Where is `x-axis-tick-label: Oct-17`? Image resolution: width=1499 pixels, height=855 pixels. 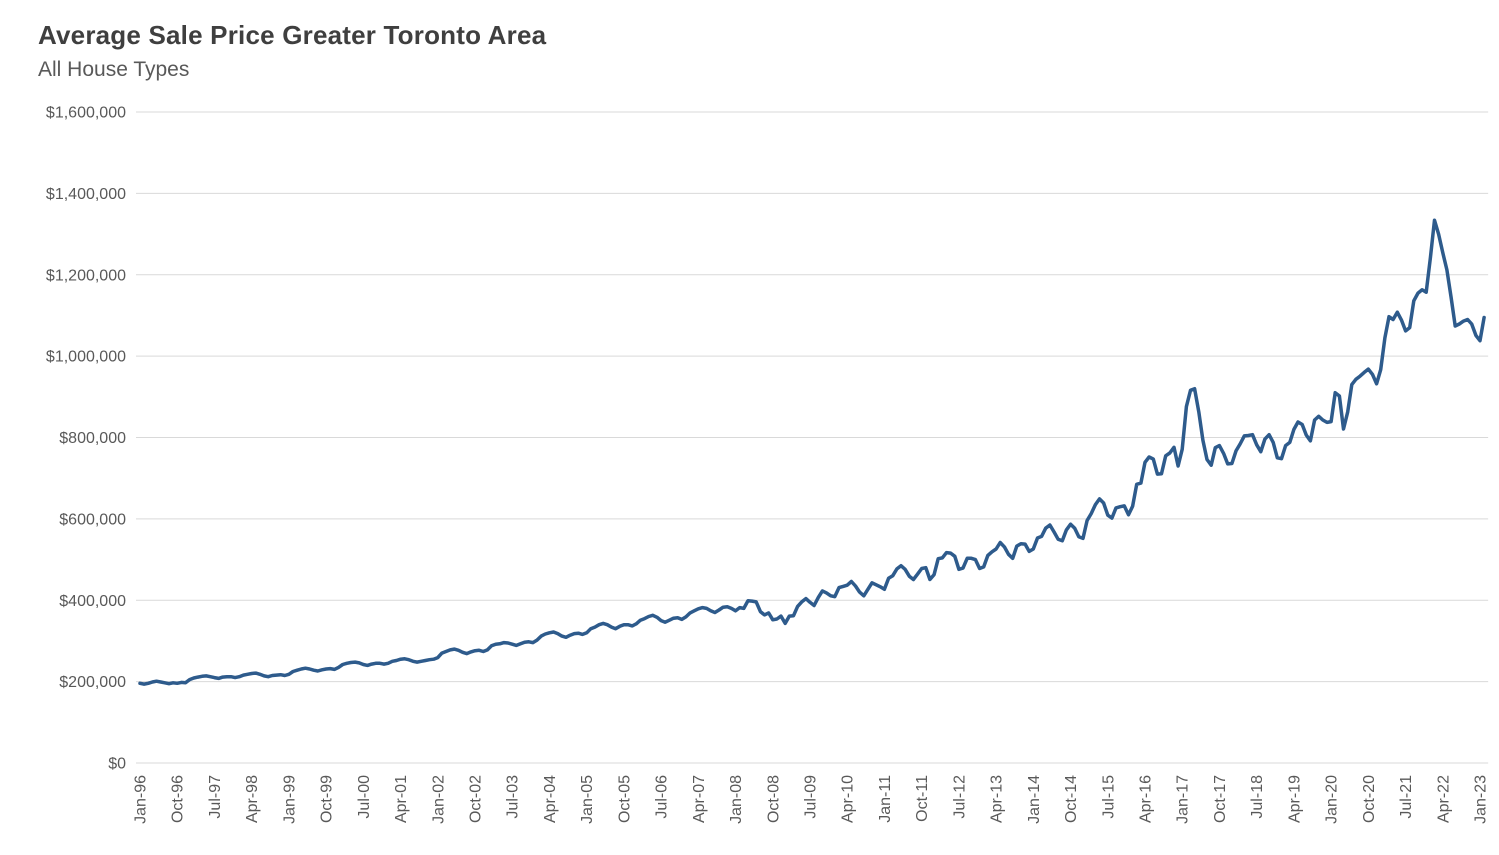 x-axis-tick-label: Oct-17 is located at coordinates (1220, 799).